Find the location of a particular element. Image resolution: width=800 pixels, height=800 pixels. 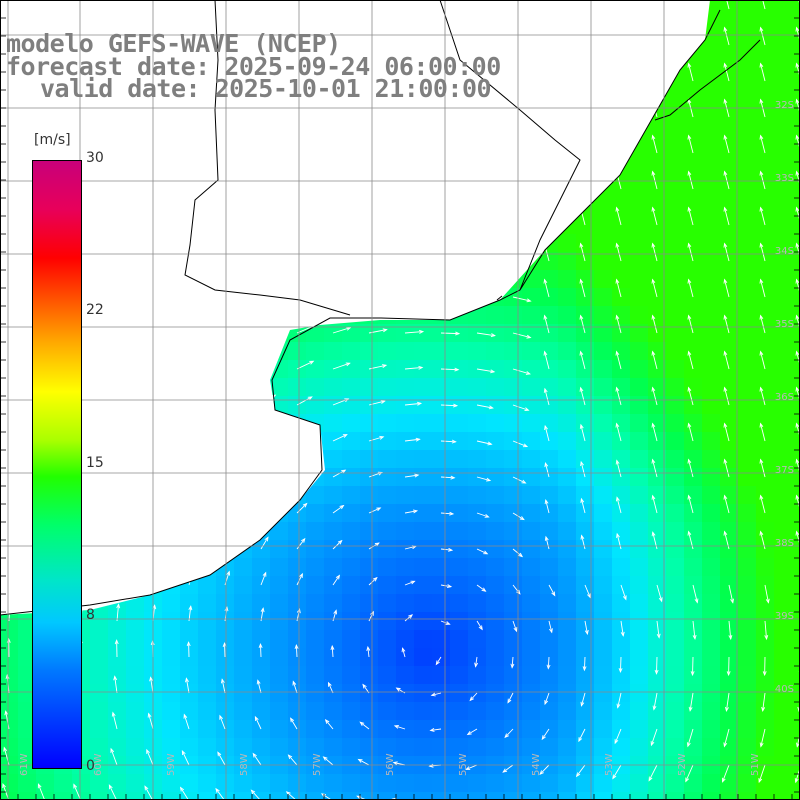

lon-label: 52W is located at coordinates (682, 764).